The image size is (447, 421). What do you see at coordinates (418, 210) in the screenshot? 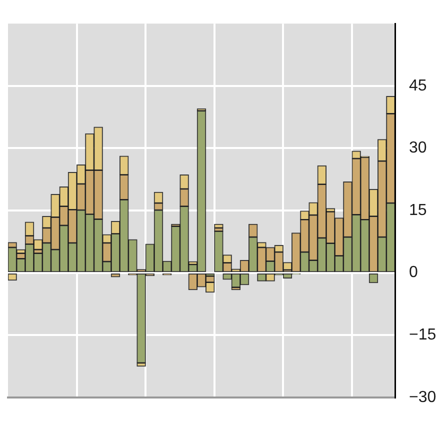
I see `y-tick-label: 15` at bounding box center [418, 210].